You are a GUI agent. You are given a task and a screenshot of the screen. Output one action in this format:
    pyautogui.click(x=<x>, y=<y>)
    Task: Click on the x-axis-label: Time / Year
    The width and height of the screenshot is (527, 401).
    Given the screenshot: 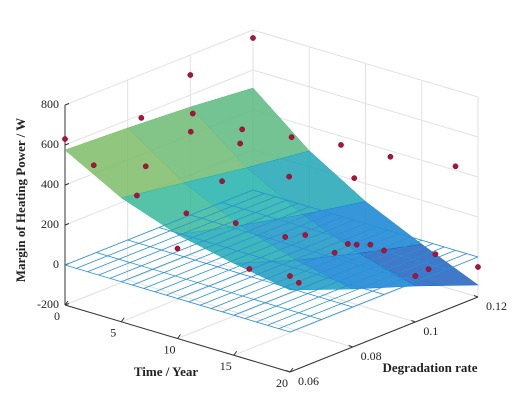 What is the action you would take?
    pyautogui.click(x=166, y=371)
    